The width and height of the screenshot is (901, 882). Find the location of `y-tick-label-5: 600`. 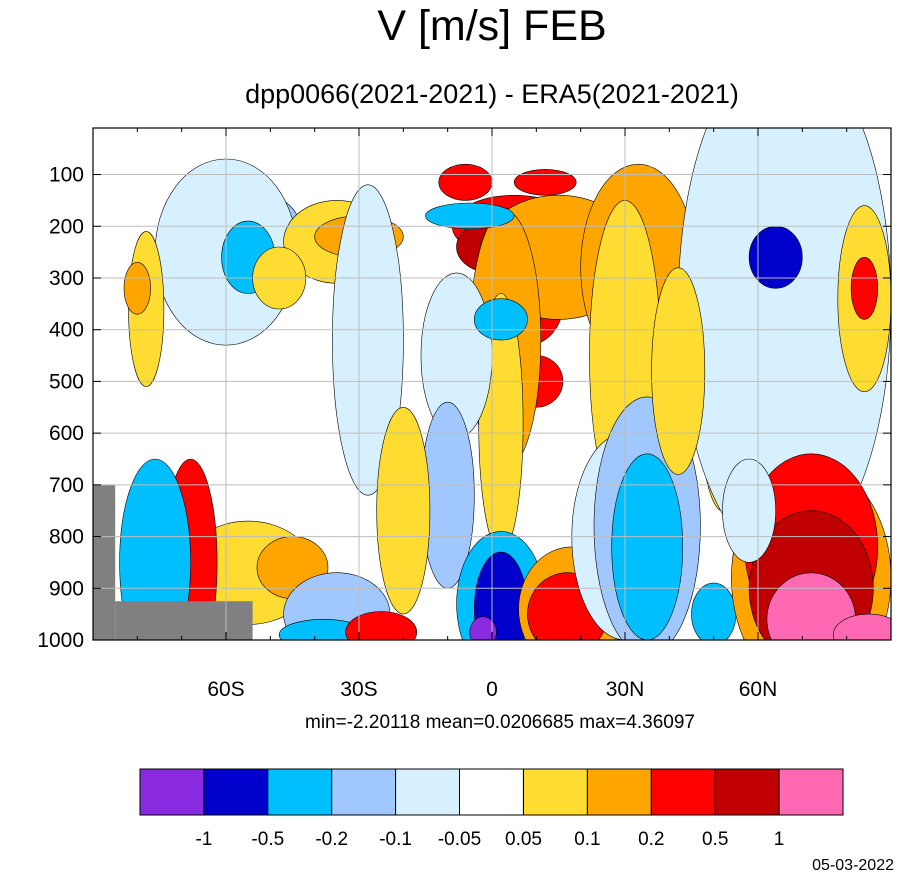

y-tick-label-5: 600 is located at coordinates (66, 433).